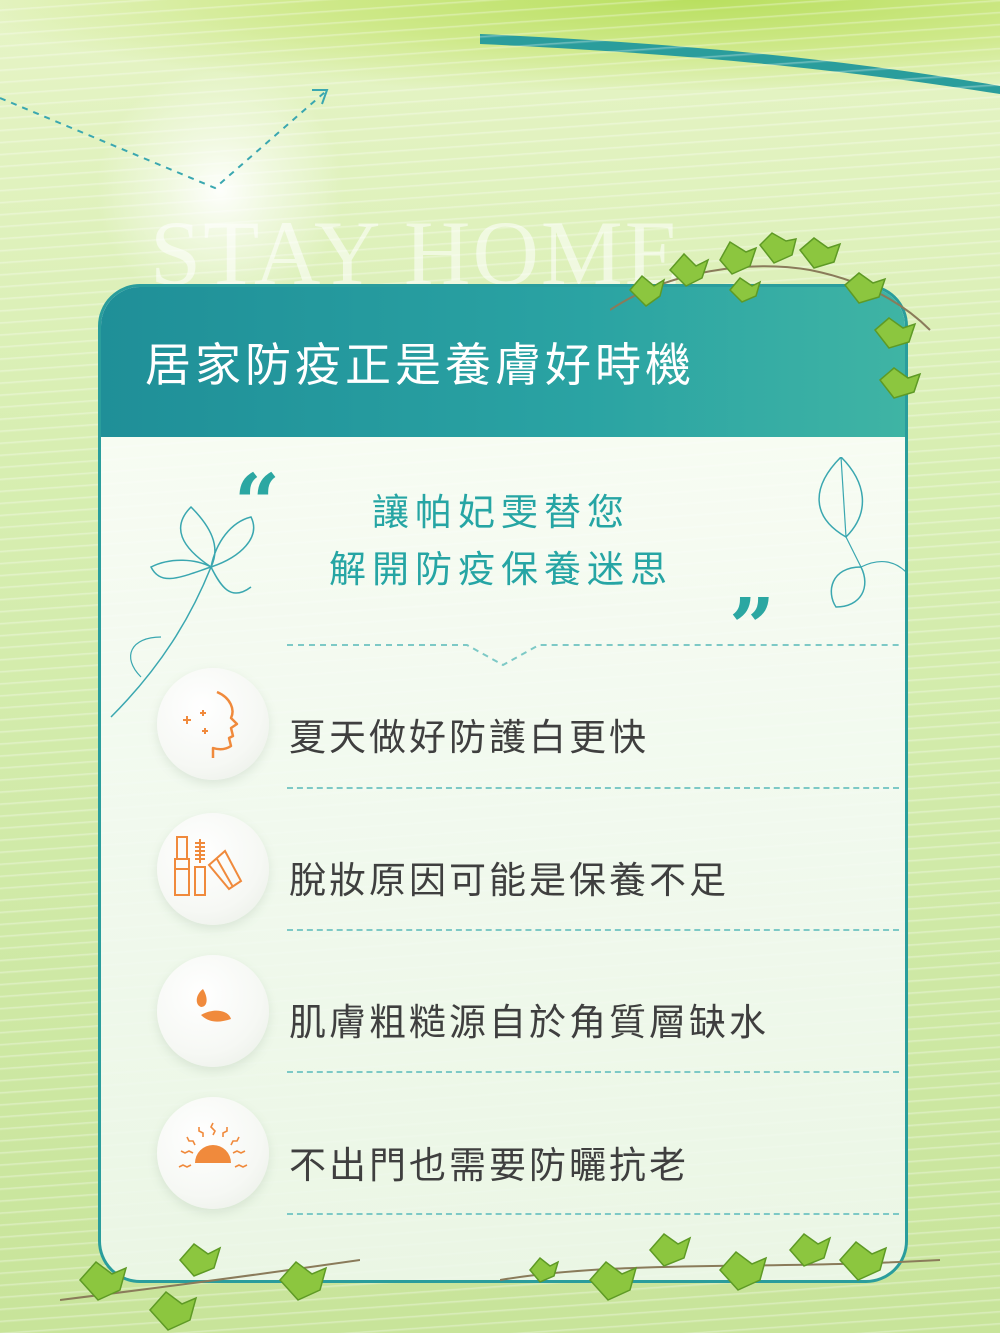 The height and width of the screenshot is (1333, 1000). What do you see at coordinates (752, 627) in the screenshot?
I see `close-quote-icon: ”` at bounding box center [752, 627].